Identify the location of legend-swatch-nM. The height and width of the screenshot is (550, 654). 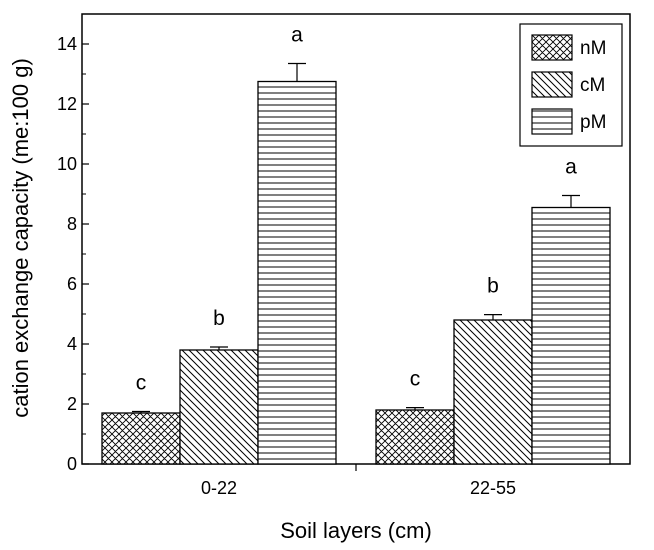
(552, 47).